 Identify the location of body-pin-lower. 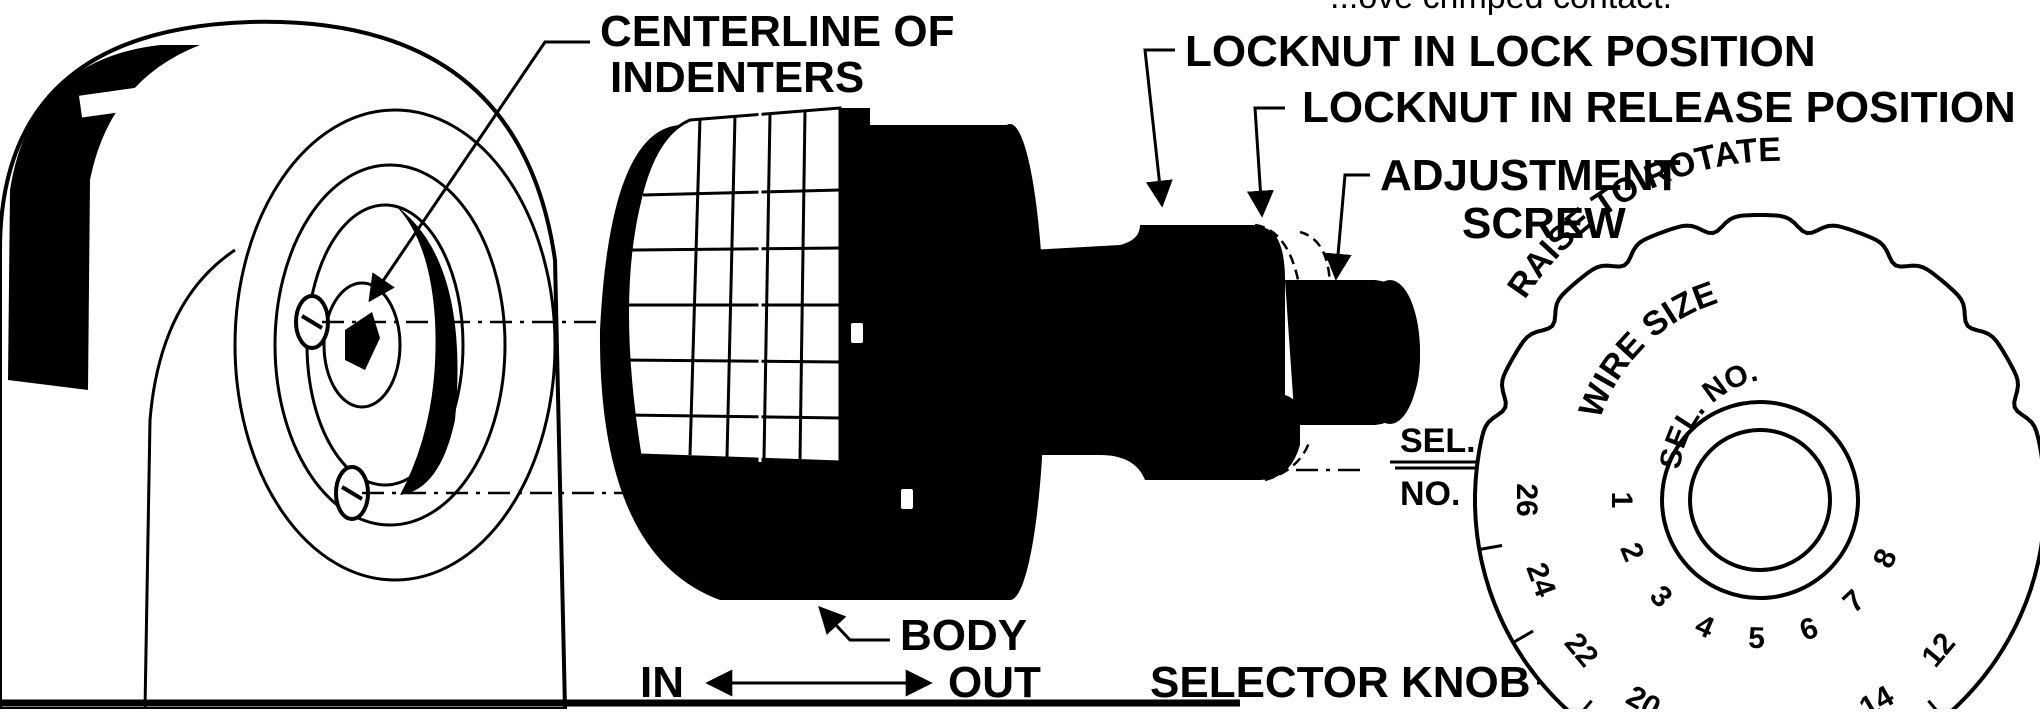
(907, 499).